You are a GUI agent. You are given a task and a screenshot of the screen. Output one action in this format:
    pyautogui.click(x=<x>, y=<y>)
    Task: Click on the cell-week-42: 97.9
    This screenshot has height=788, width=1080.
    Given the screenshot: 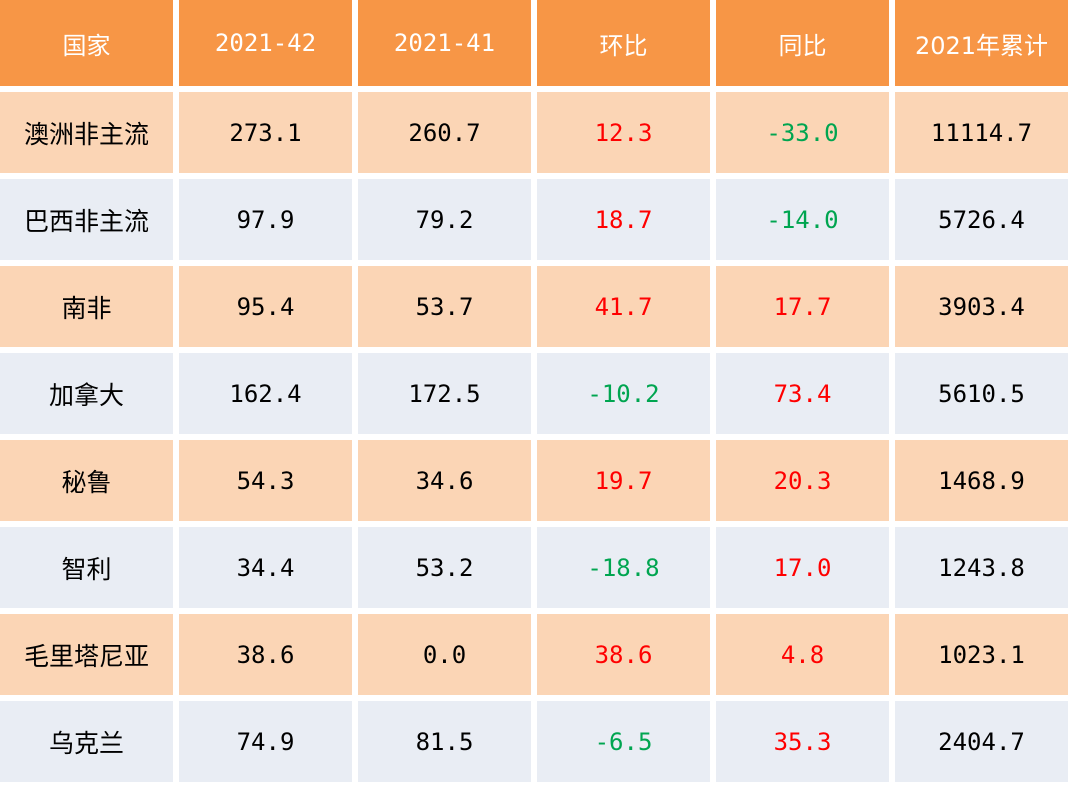 What is the action you would take?
    pyautogui.click(x=268, y=222)
    